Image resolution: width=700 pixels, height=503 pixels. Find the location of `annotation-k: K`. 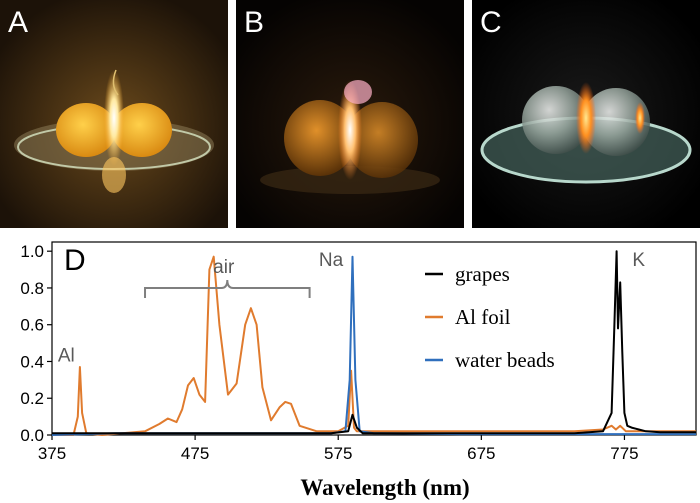

annotation-k: K is located at coordinates (638, 260).